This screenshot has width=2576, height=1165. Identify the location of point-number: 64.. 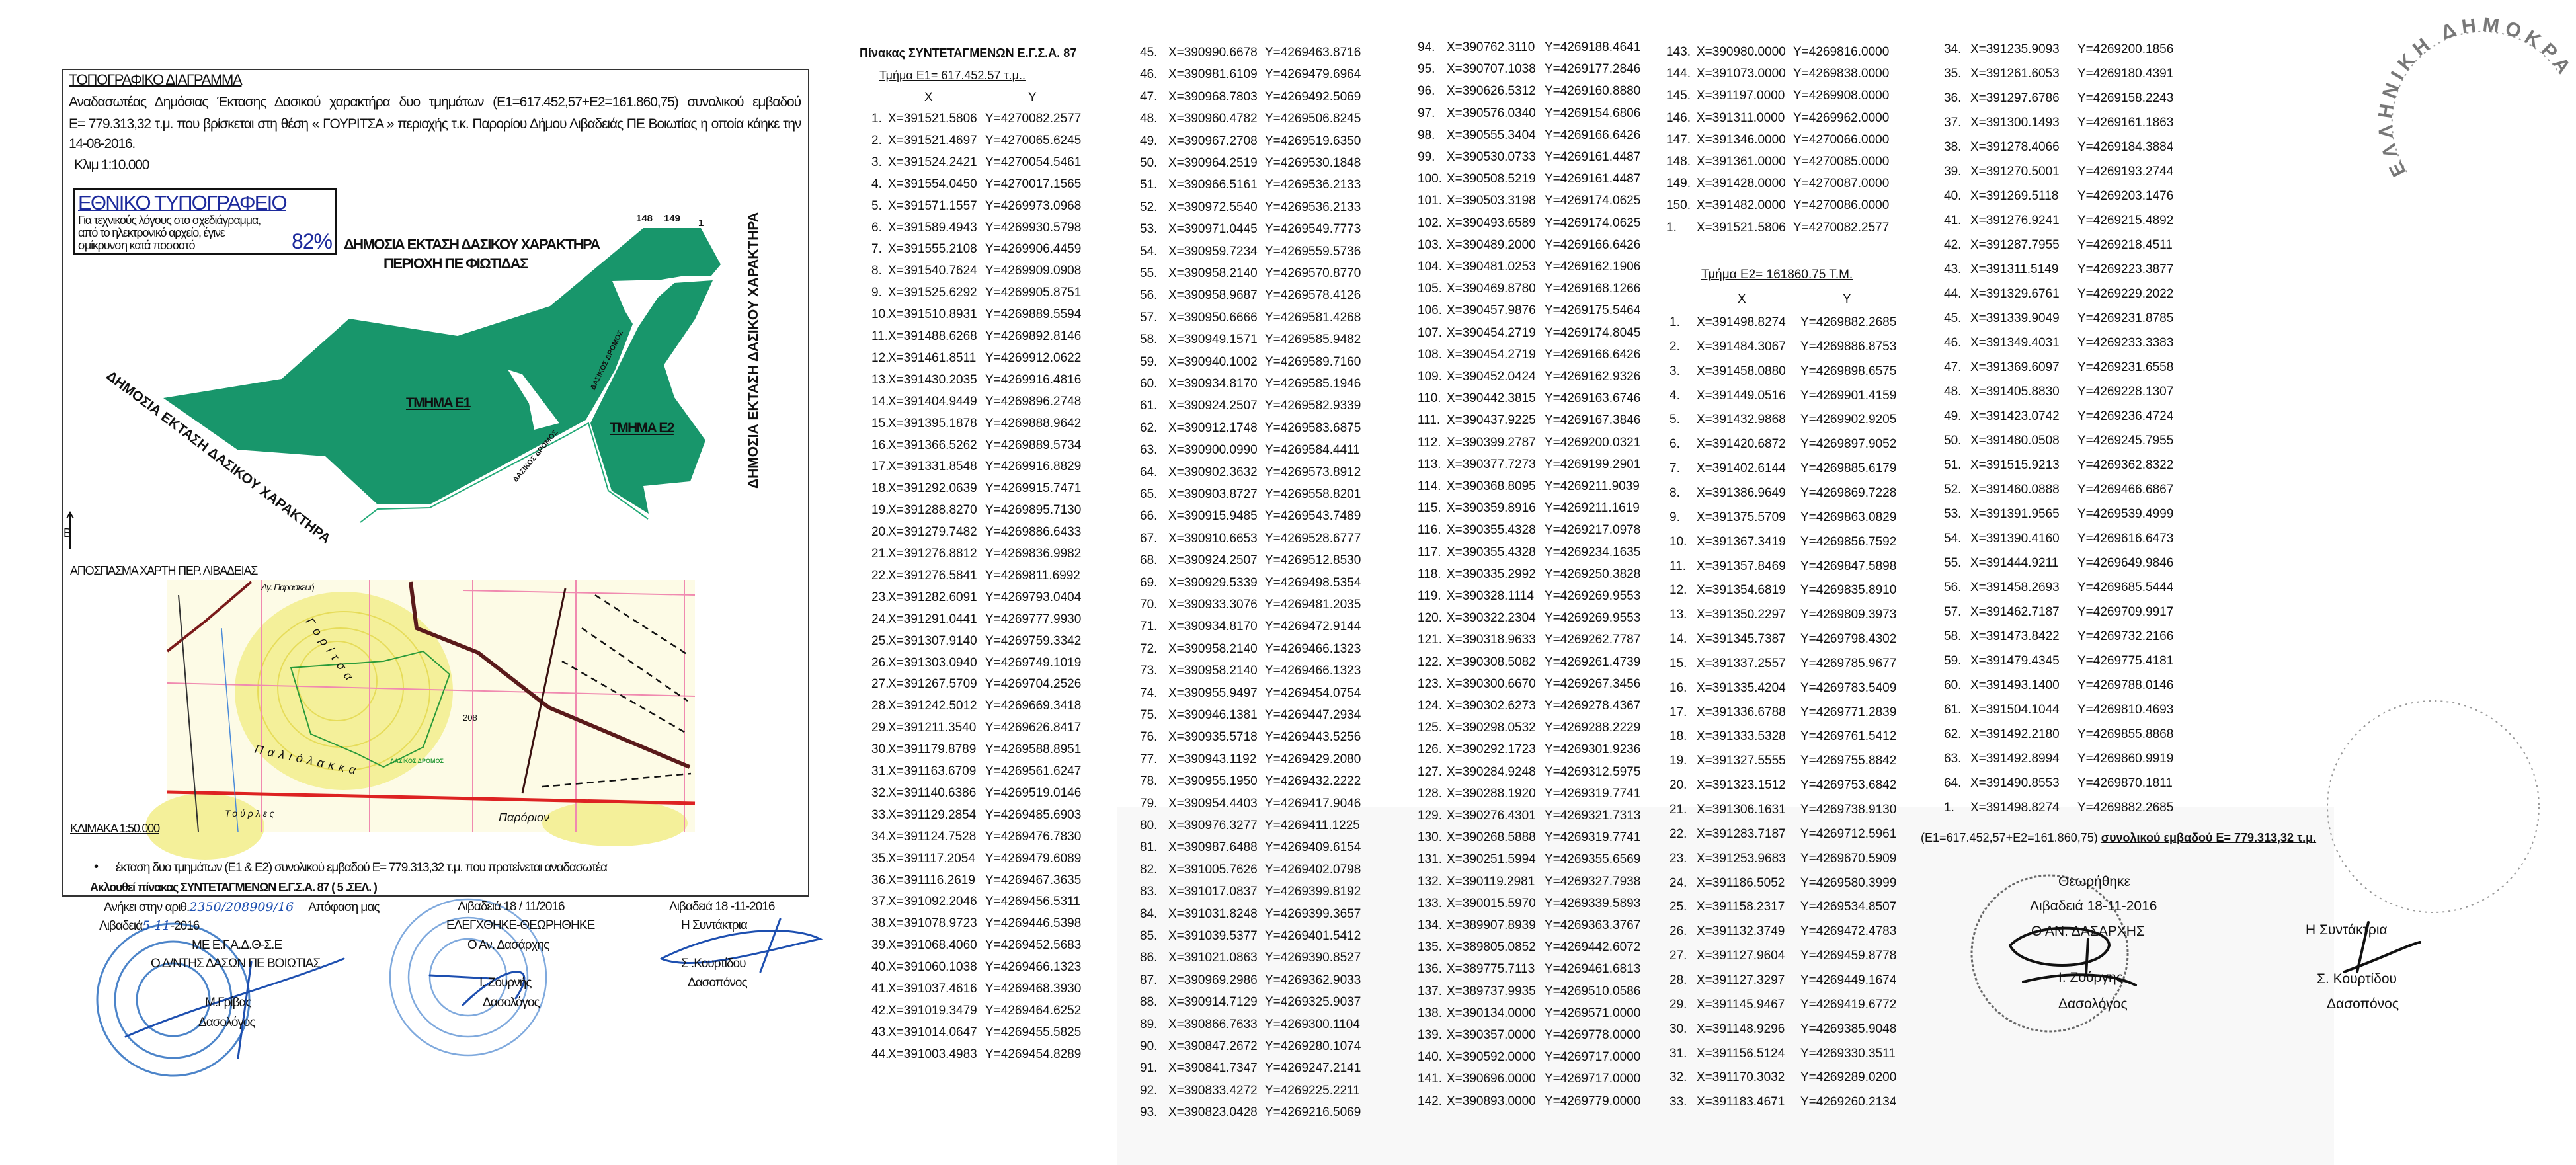
(1953, 783).